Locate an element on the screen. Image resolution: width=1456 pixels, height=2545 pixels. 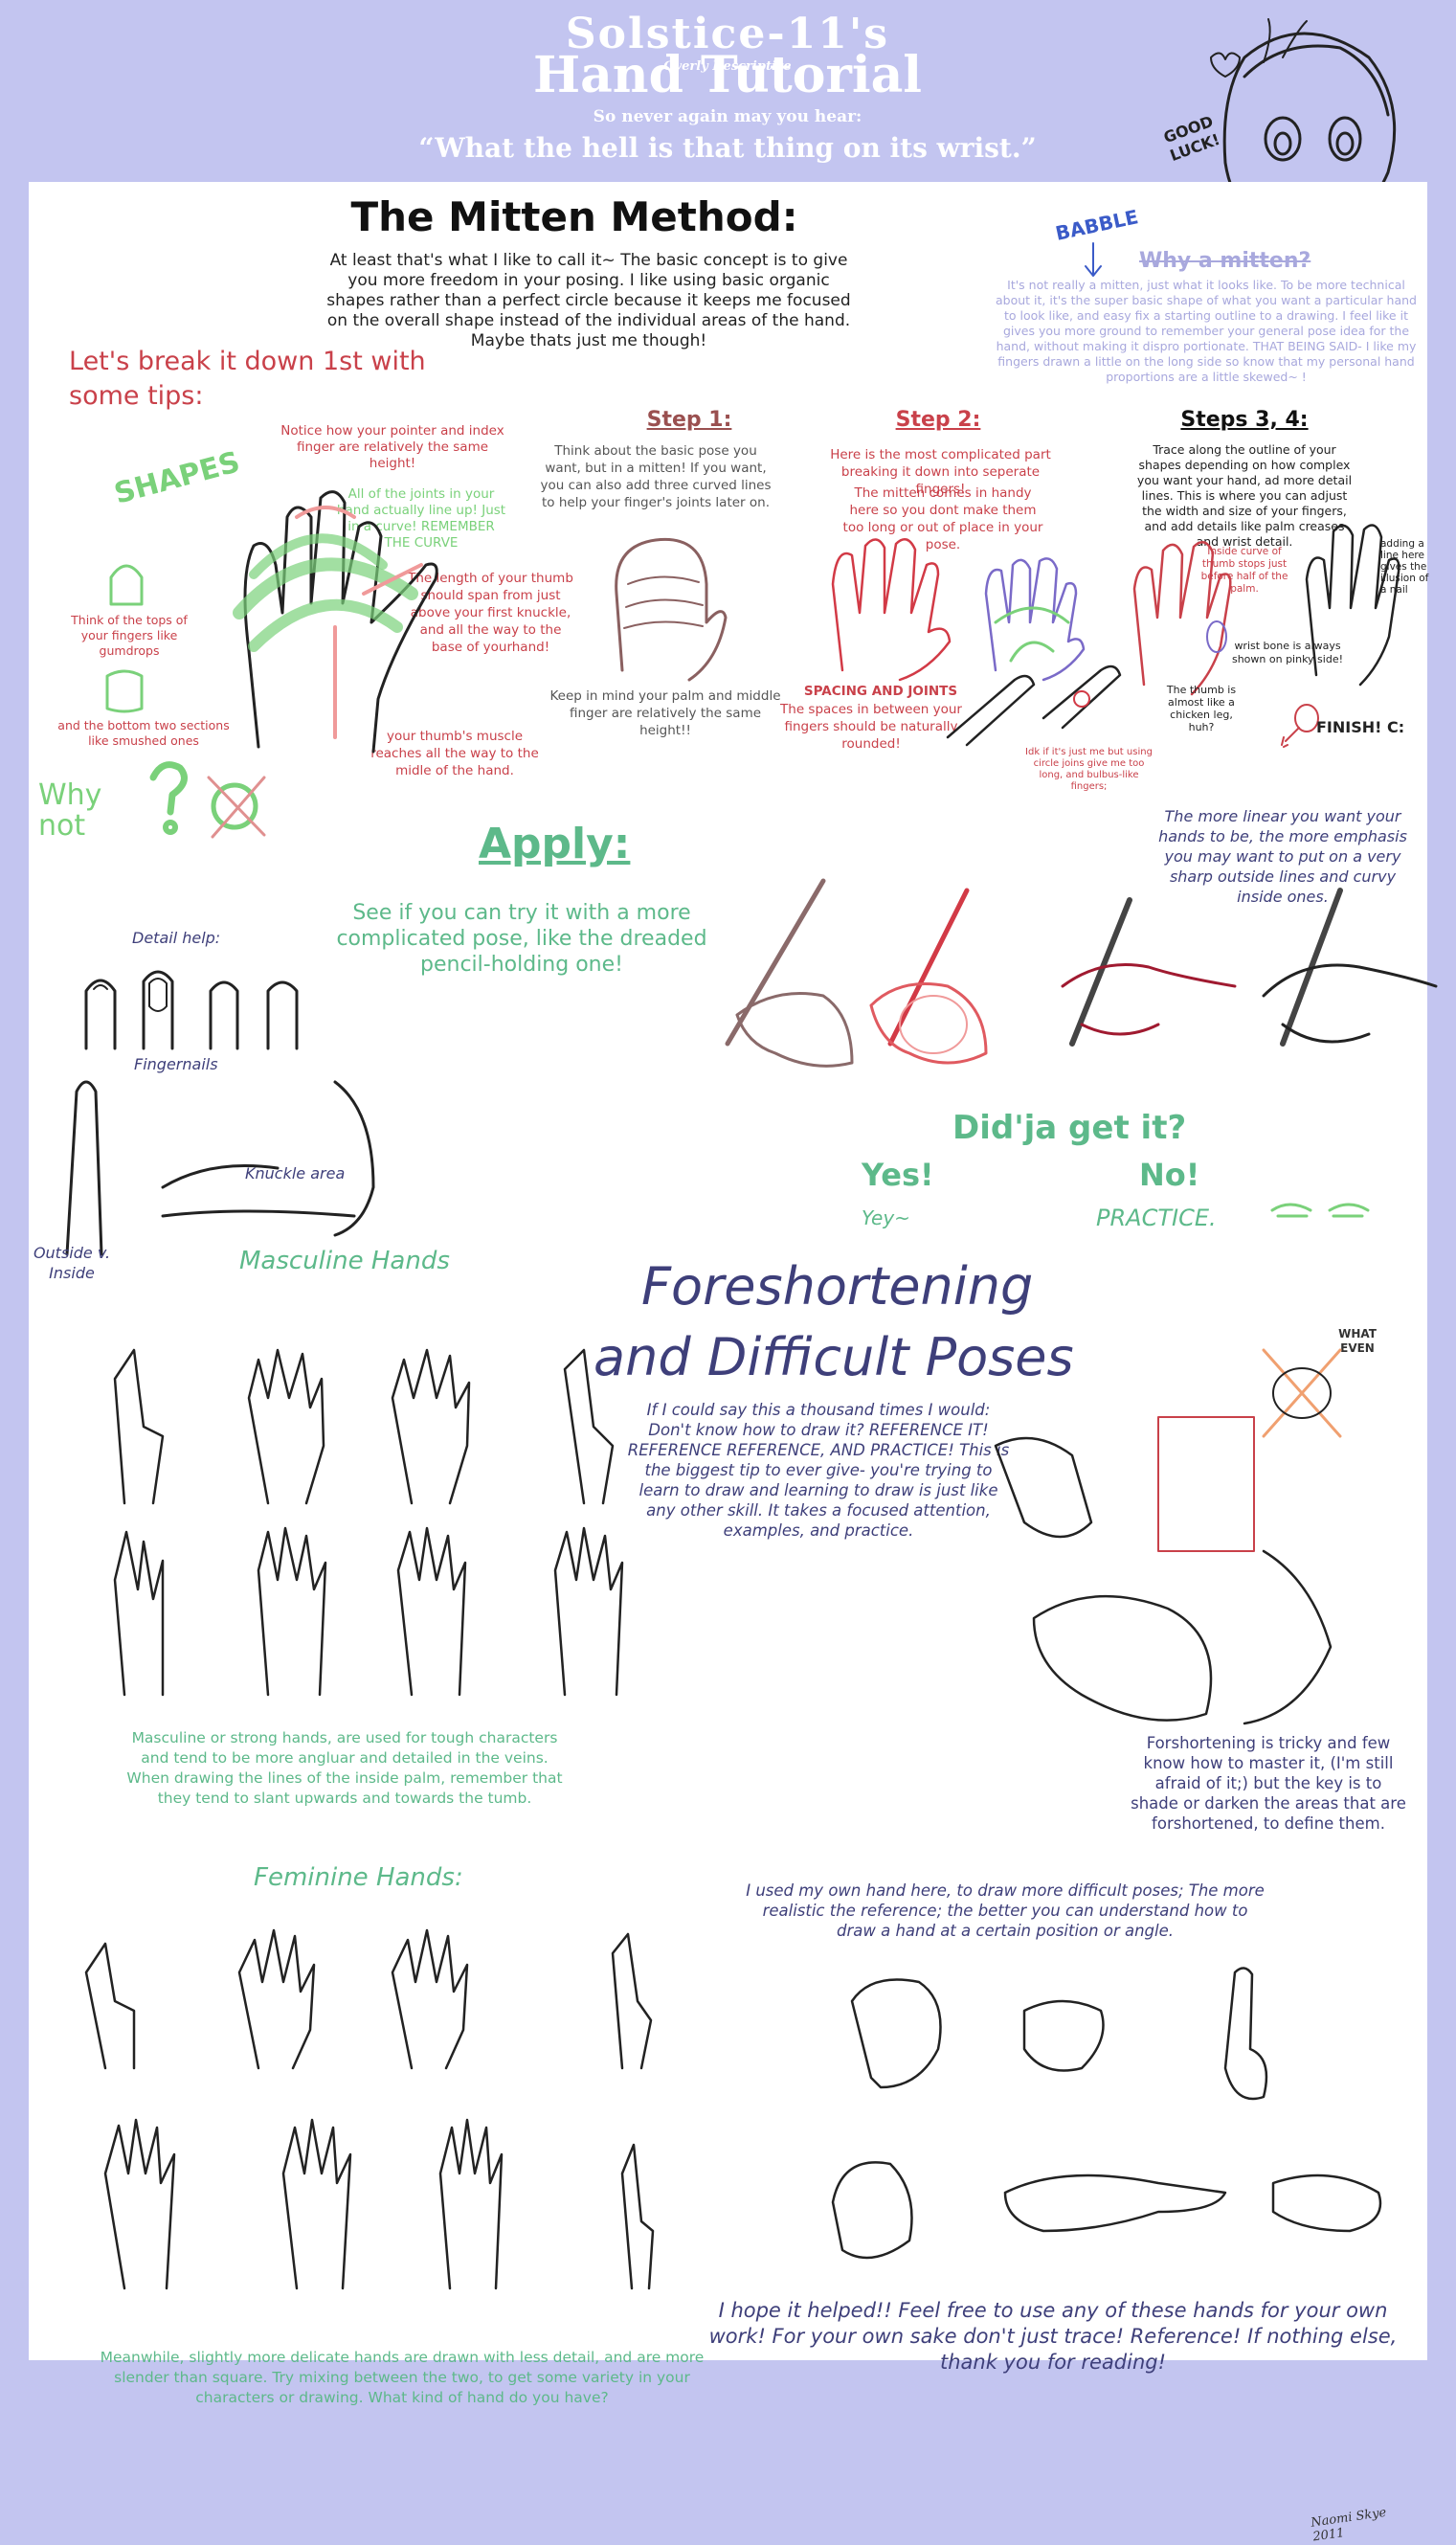
babble-arrow-icon is located at coordinates (1094, 259).